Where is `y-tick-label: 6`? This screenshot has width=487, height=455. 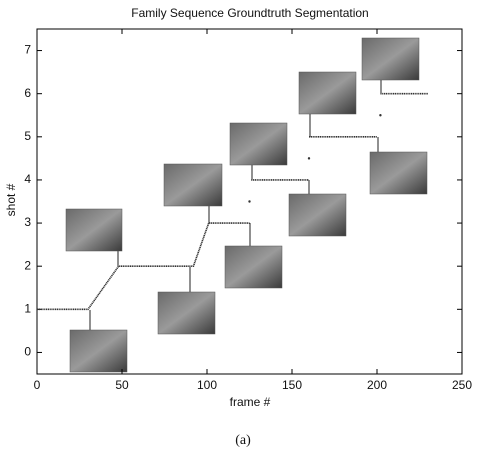
y-tick-label: 6 is located at coordinates (27, 93).